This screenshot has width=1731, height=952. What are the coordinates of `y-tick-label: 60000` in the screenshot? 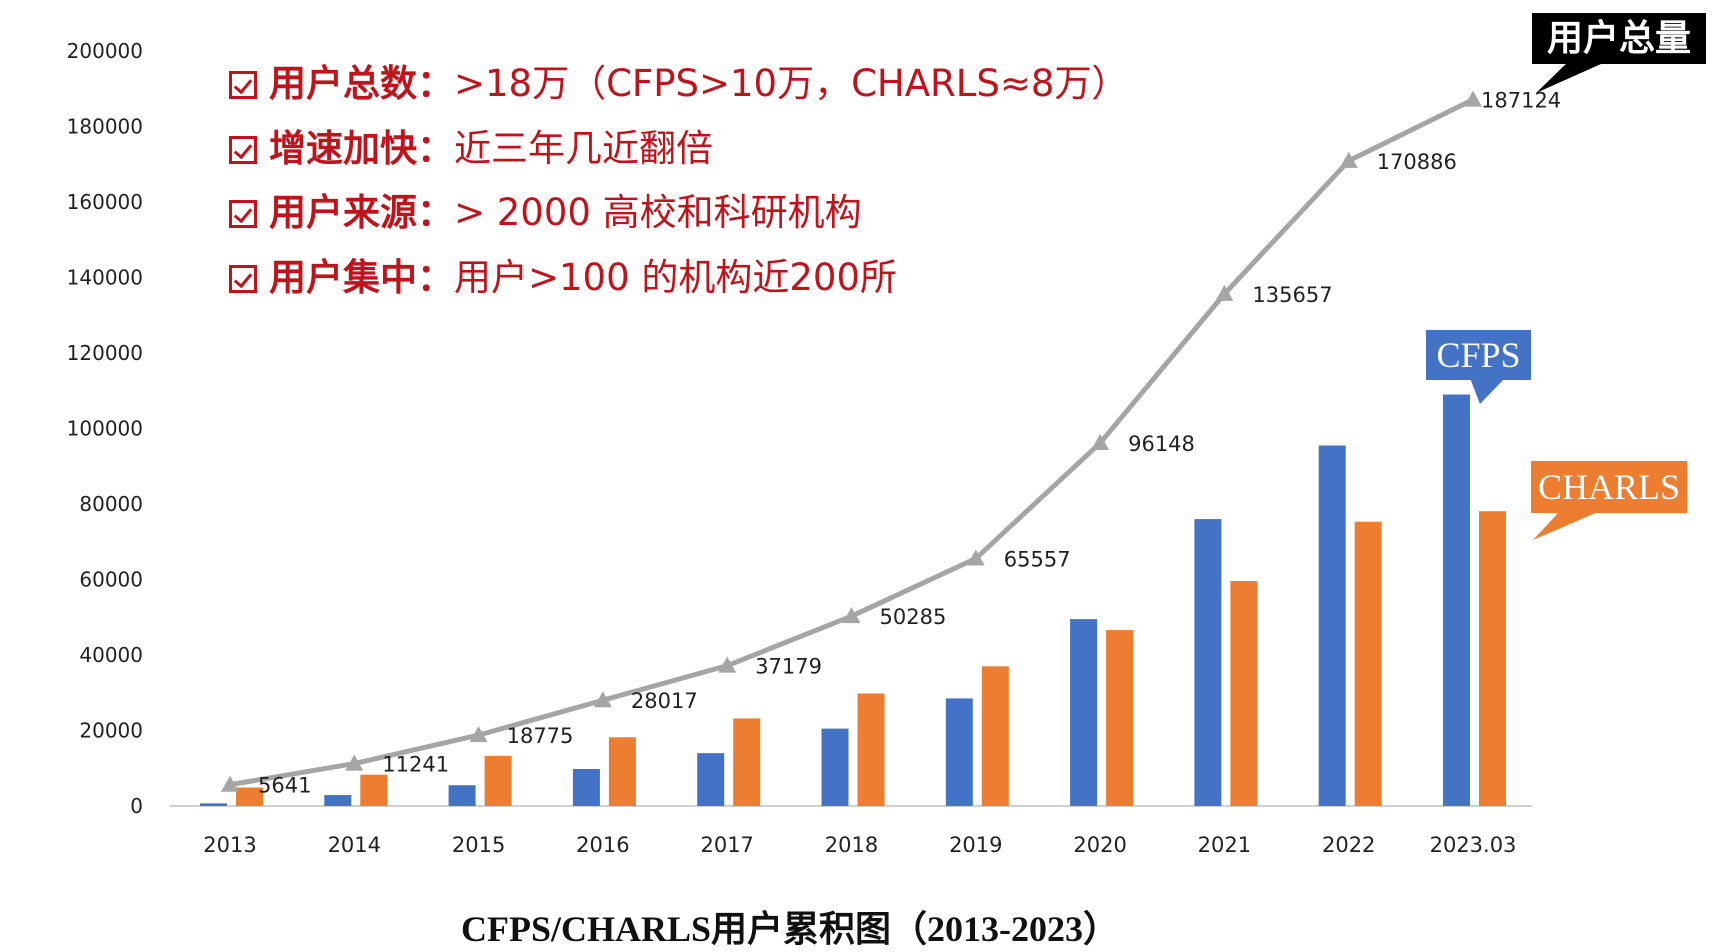 It's located at (111, 580).